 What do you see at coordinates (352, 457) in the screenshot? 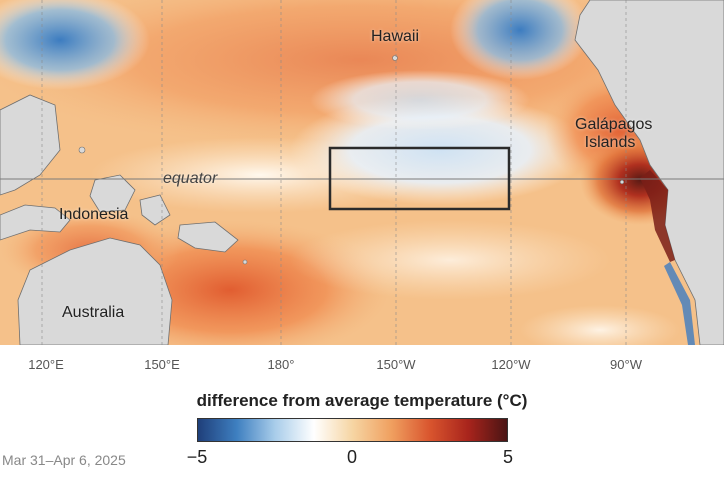
I see `legend-mid-label: 0` at bounding box center [352, 457].